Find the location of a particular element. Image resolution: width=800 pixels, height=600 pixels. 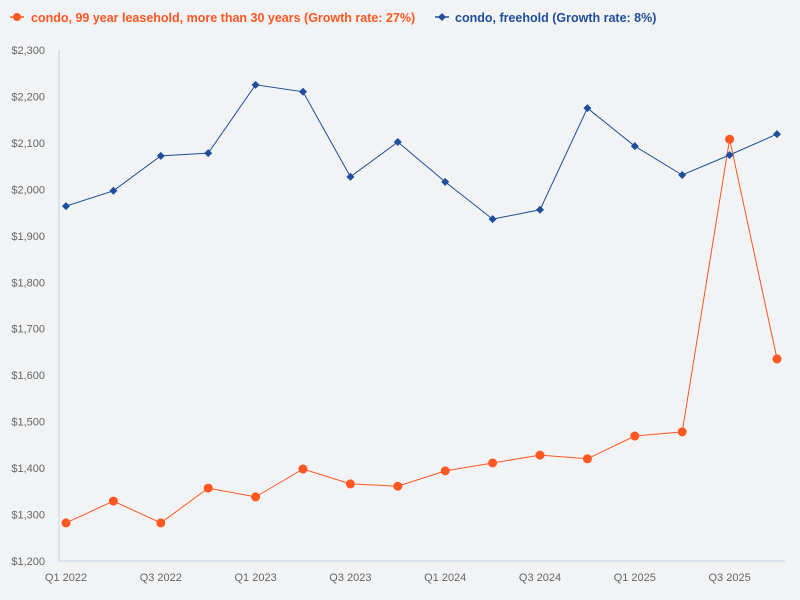

x-tick-label: Q3 2025 is located at coordinates (729, 578).